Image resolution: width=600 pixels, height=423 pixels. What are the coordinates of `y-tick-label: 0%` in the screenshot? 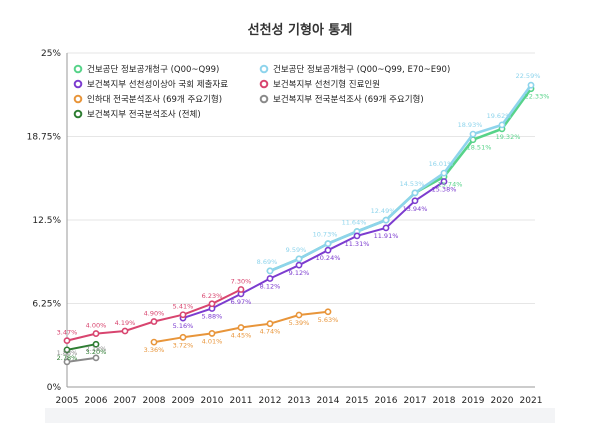 It's located at (54, 388).